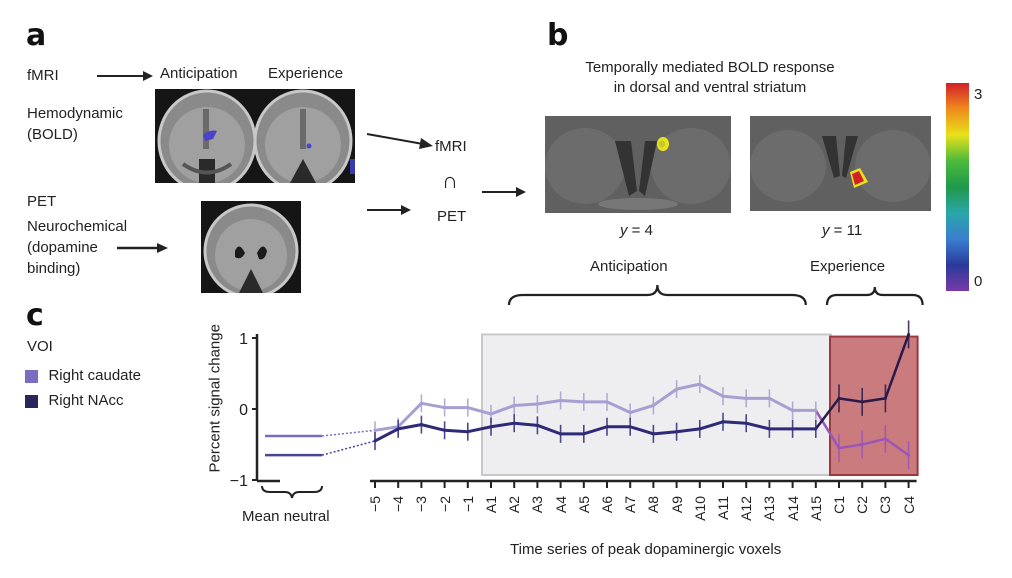 Image resolution: width=1012 pixels, height=578 pixels. Describe the element at coordinates (199, 73) in the screenshot. I see `anticipation-col-label: Anticipation` at that location.